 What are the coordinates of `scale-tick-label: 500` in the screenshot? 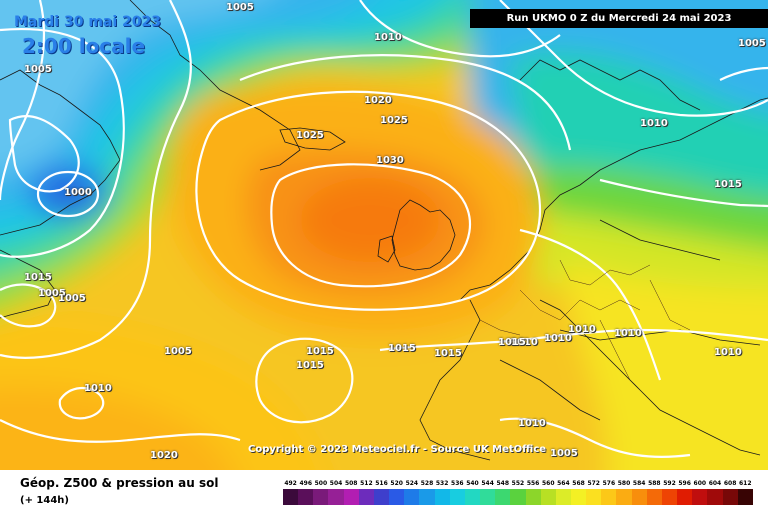 It's located at (321, 483).